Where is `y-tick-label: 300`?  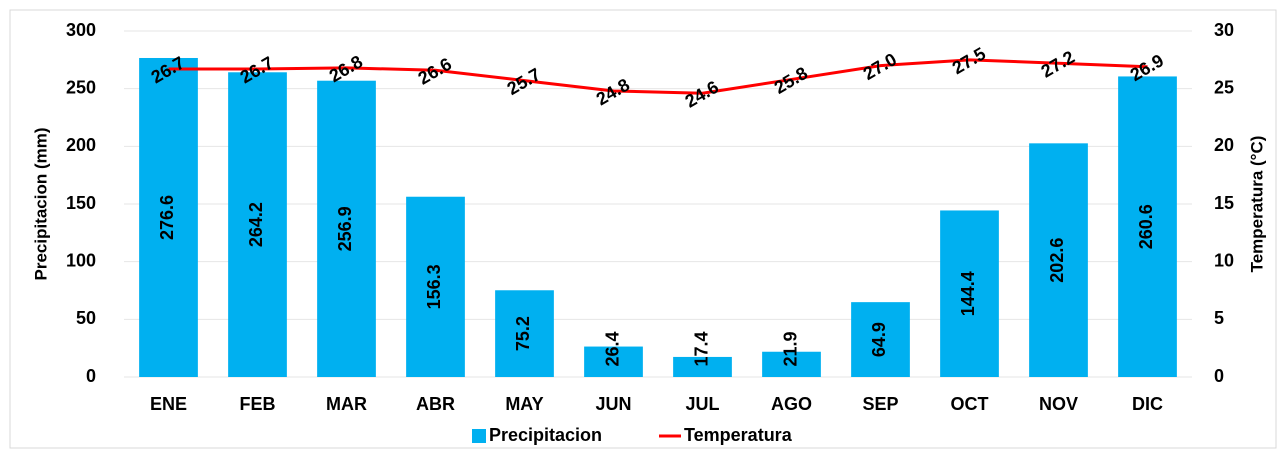 y-tick-label: 300 is located at coordinates (81, 30).